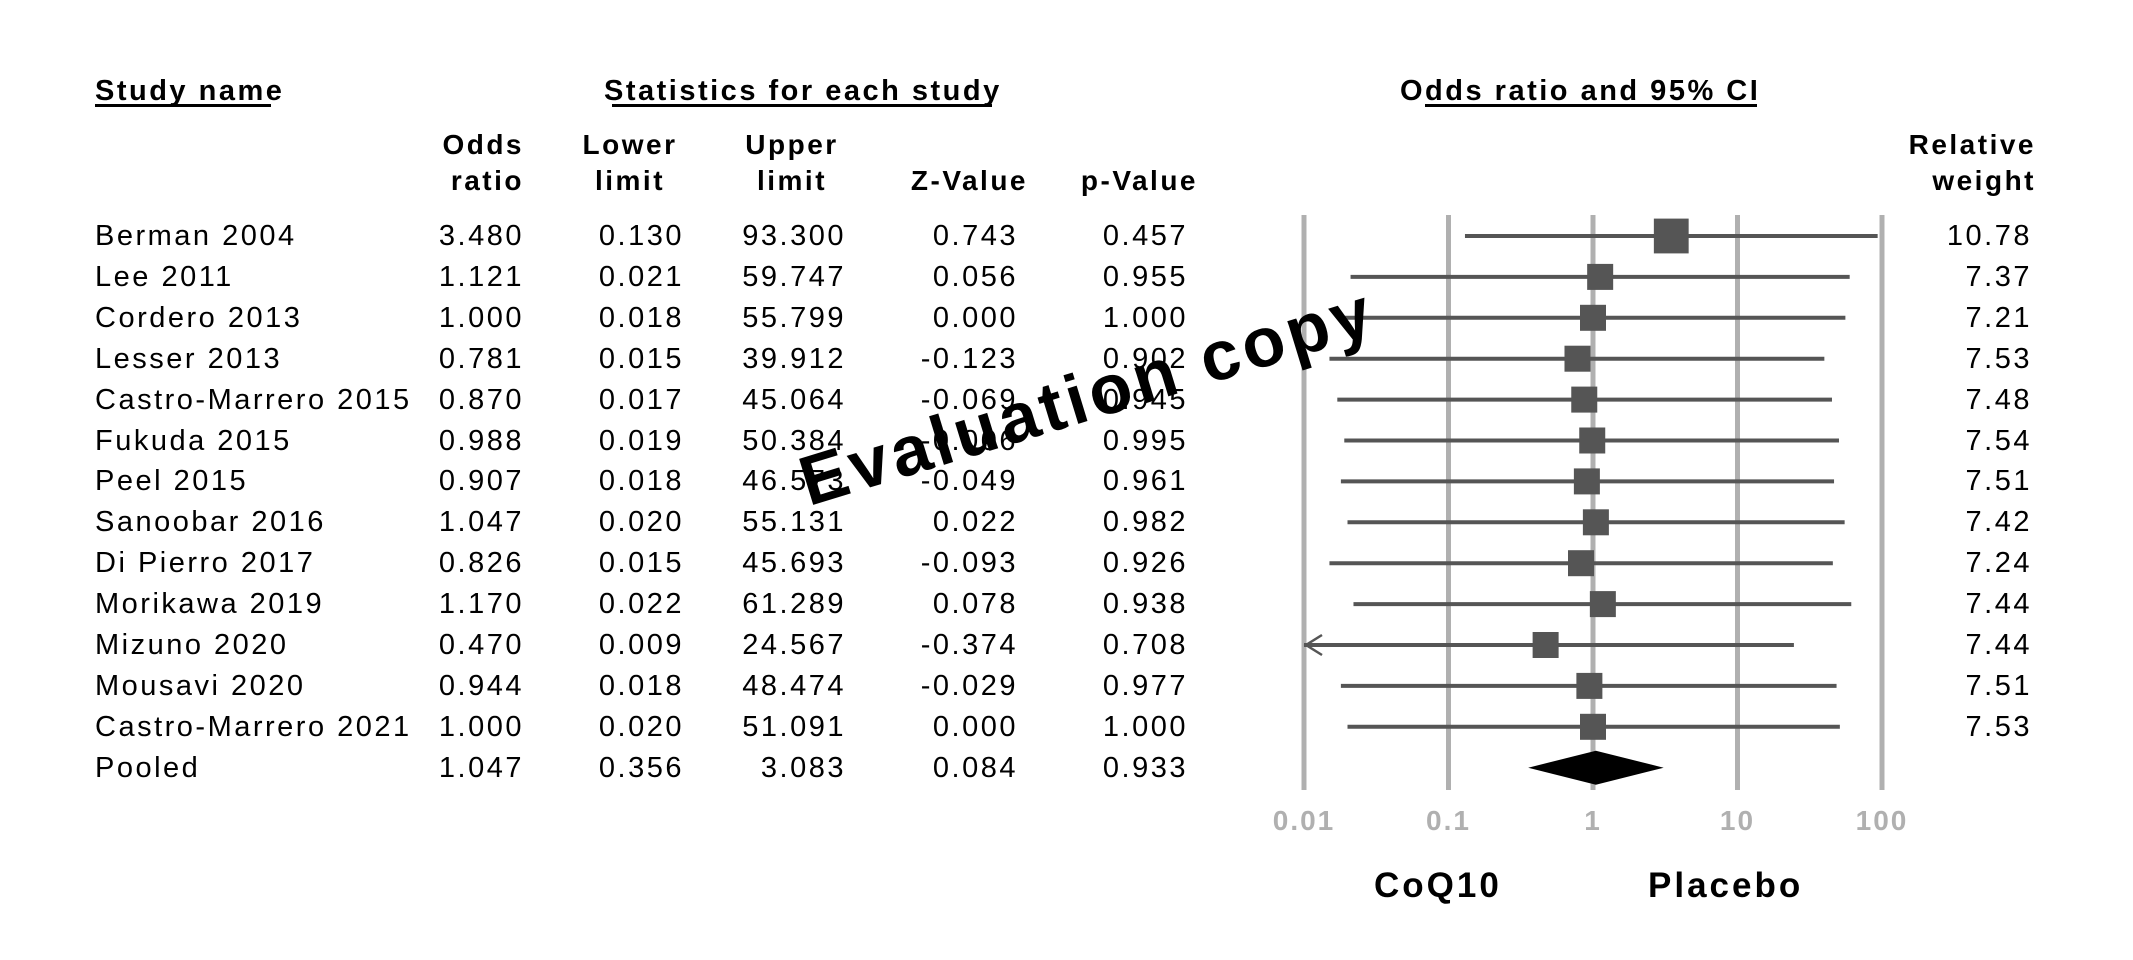 The image size is (2133, 960). I want to click on col-header-odds-ratio: Odds ratio, so click(462, 163).